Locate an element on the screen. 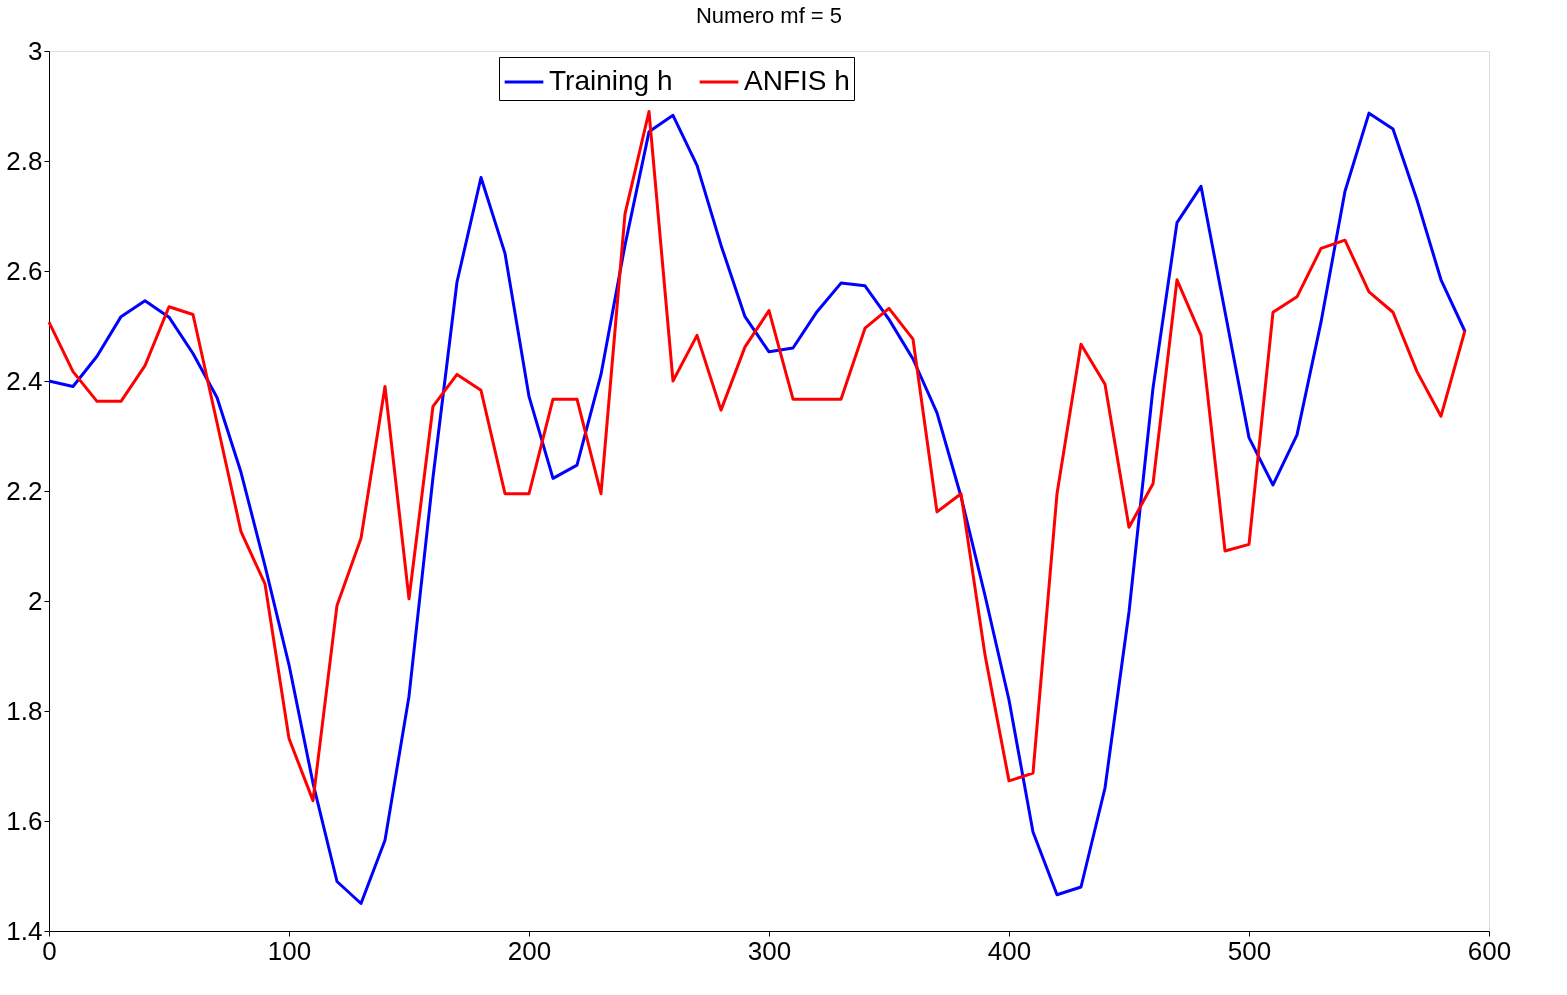 Image resolution: width=1567 pixels, height=995 pixels. x-tick-label: 600 is located at coordinates (1489, 950).